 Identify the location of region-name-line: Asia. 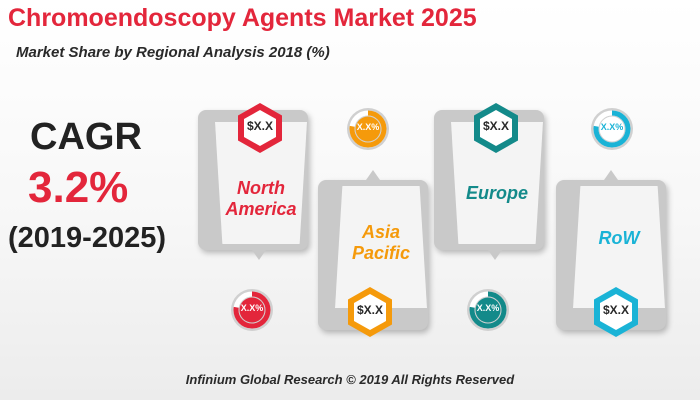
(381, 232).